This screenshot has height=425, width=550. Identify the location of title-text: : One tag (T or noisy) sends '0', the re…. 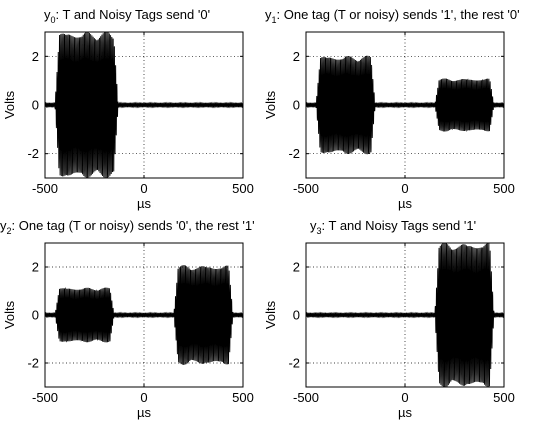
(133, 225).